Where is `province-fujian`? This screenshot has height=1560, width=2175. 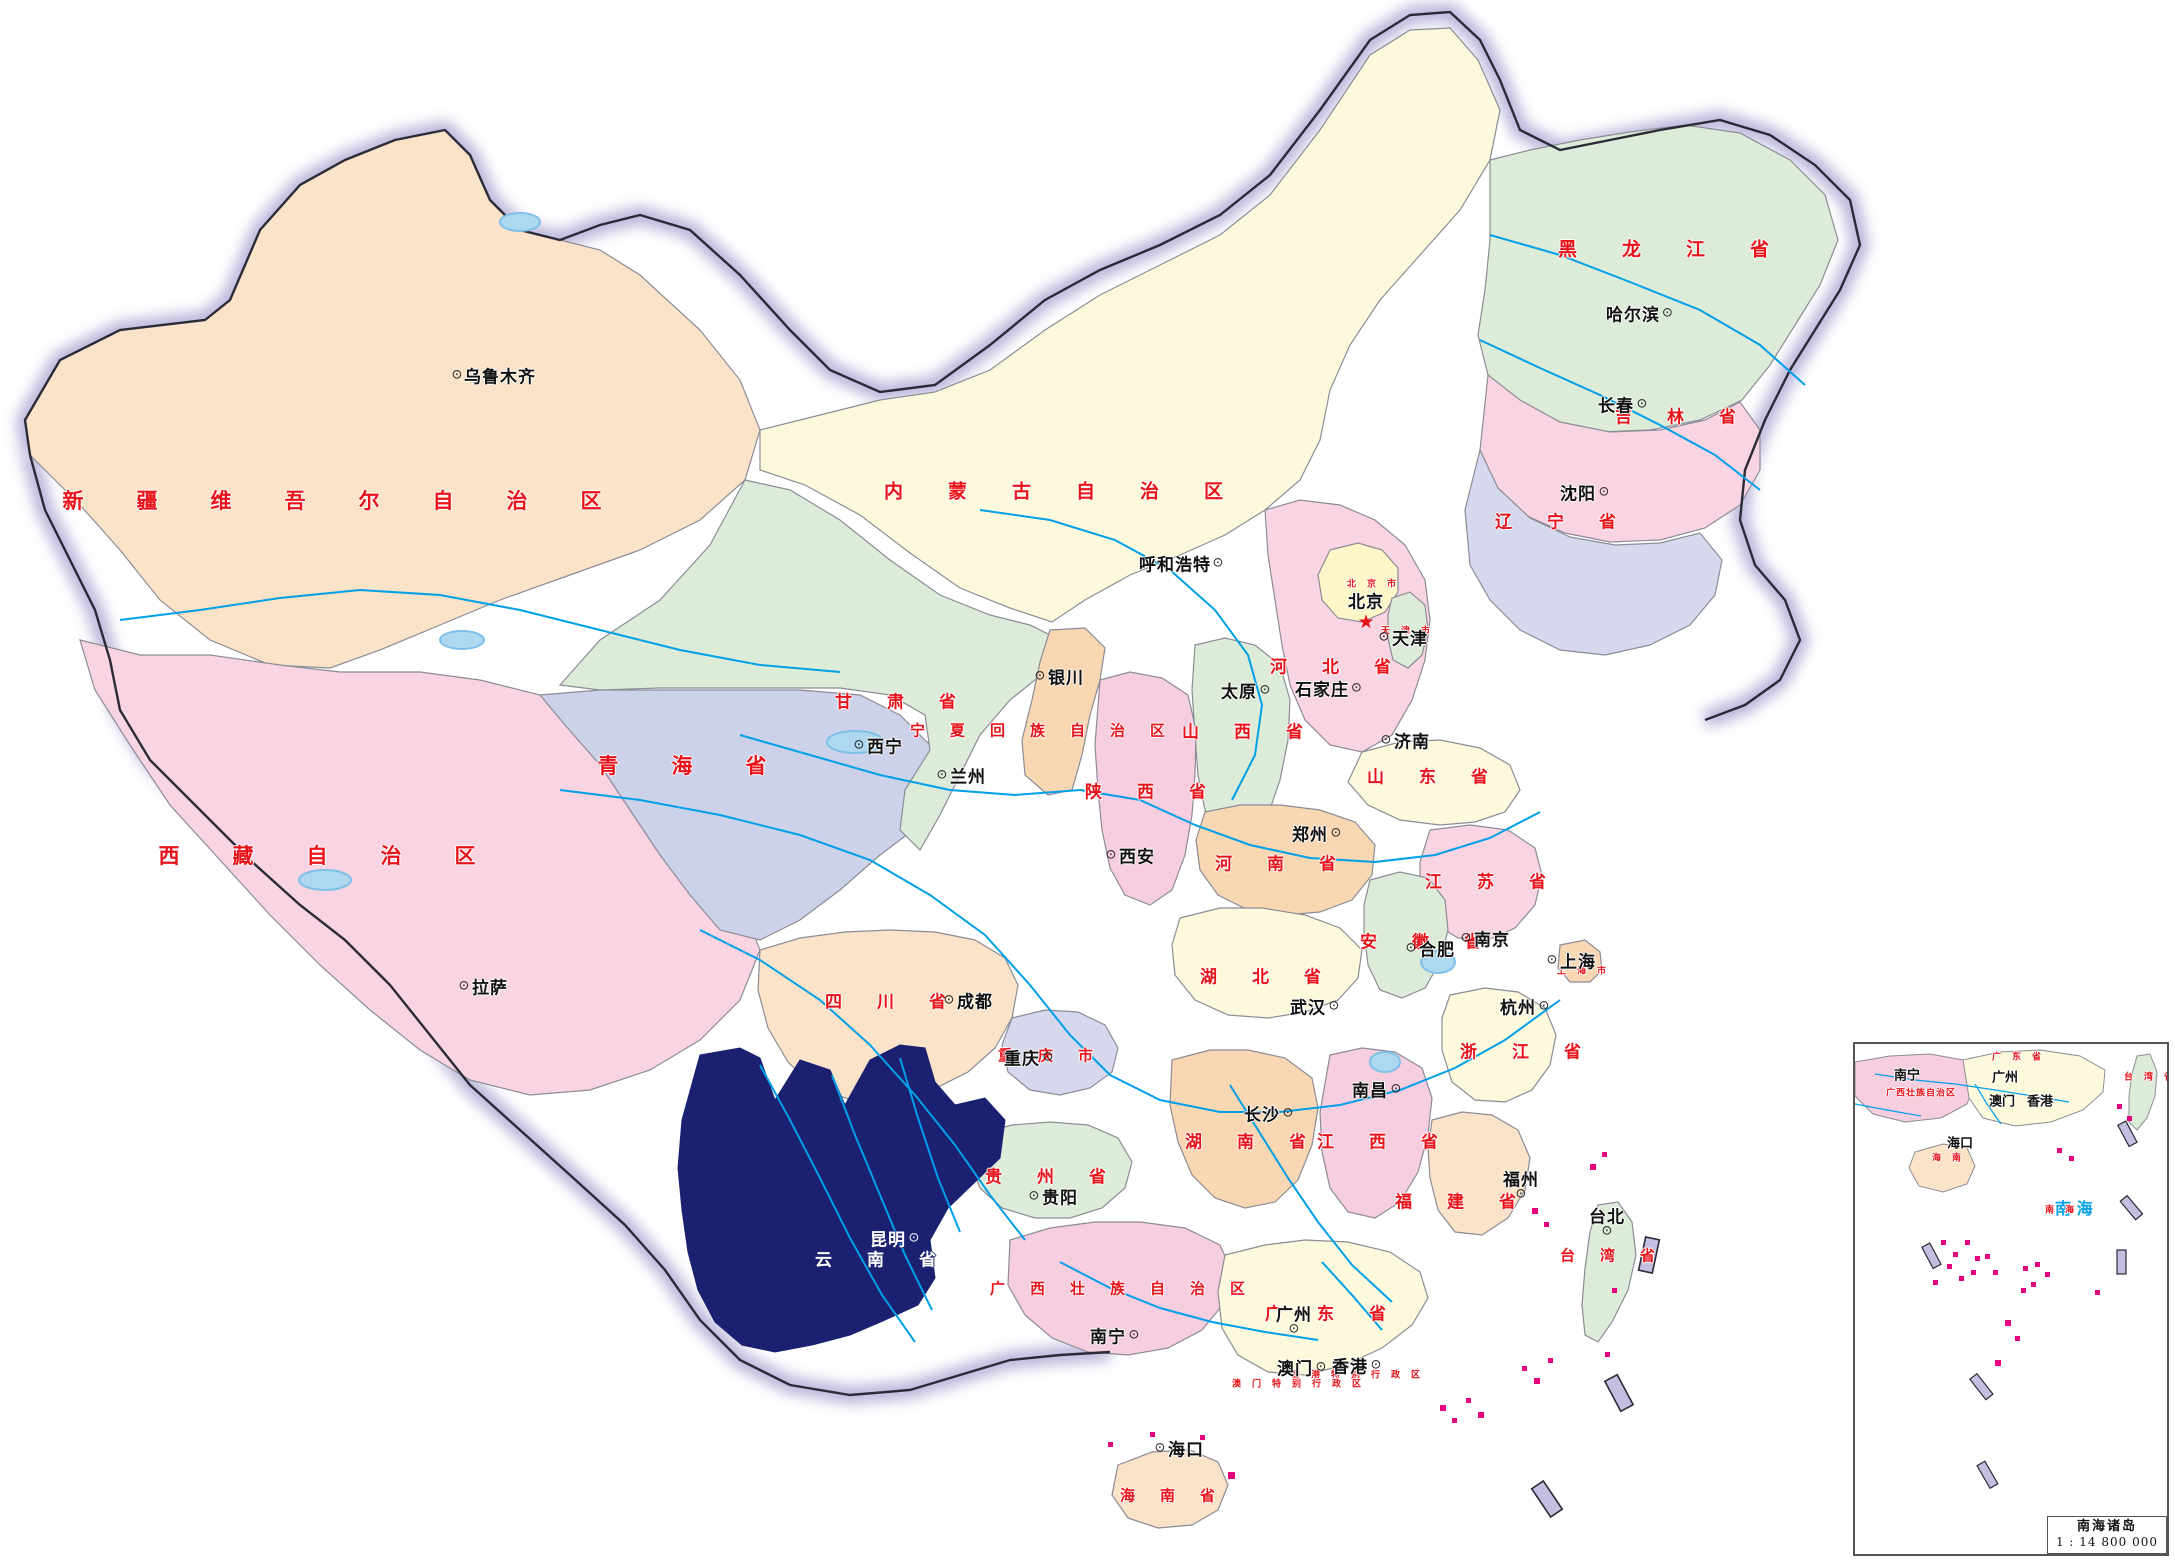 province-fujian is located at coordinates (1479, 1173).